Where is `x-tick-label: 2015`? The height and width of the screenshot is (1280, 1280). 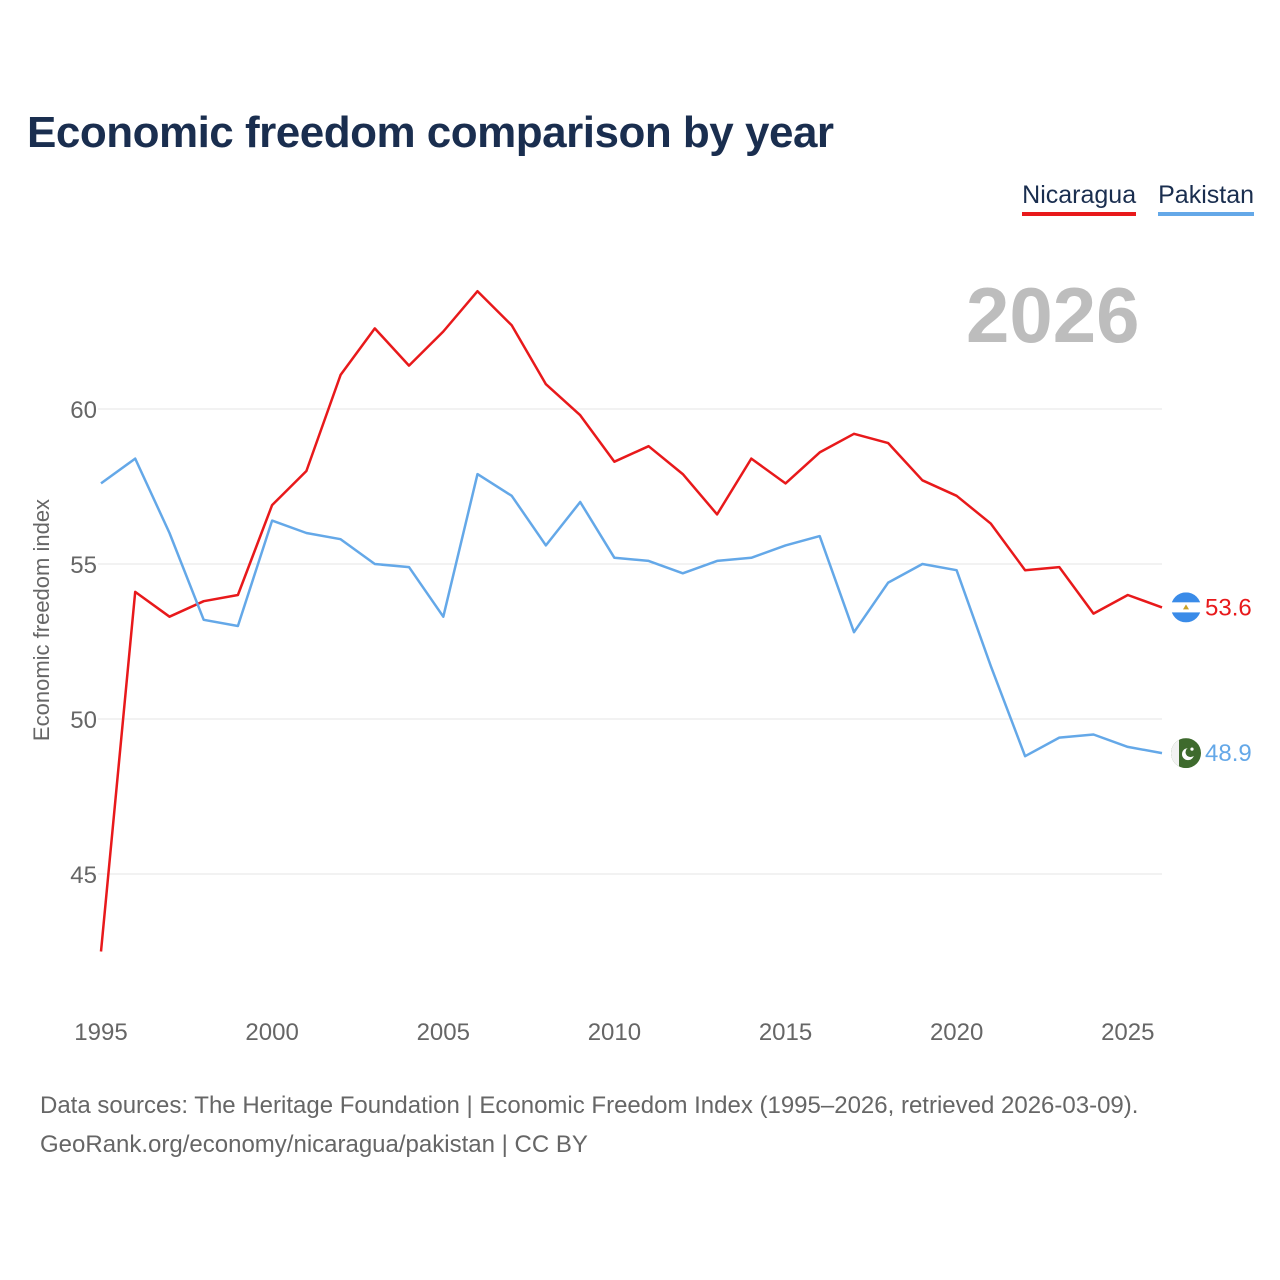 x-tick-label: 2015 is located at coordinates (785, 1032).